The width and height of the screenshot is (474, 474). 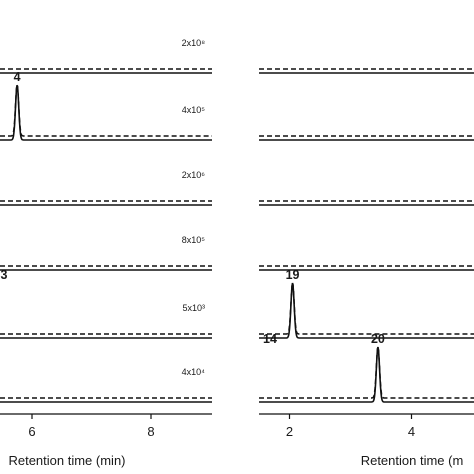 I want to click on scale-factor-label: 5x10³, so click(x=193, y=308).